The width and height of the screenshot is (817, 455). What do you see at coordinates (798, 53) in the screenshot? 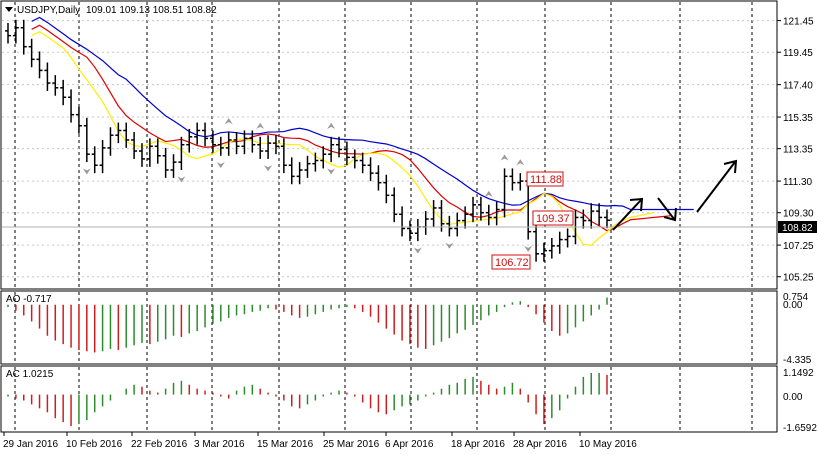
I see `price-tick-label: 119.45` at bounding box center [798, 53].